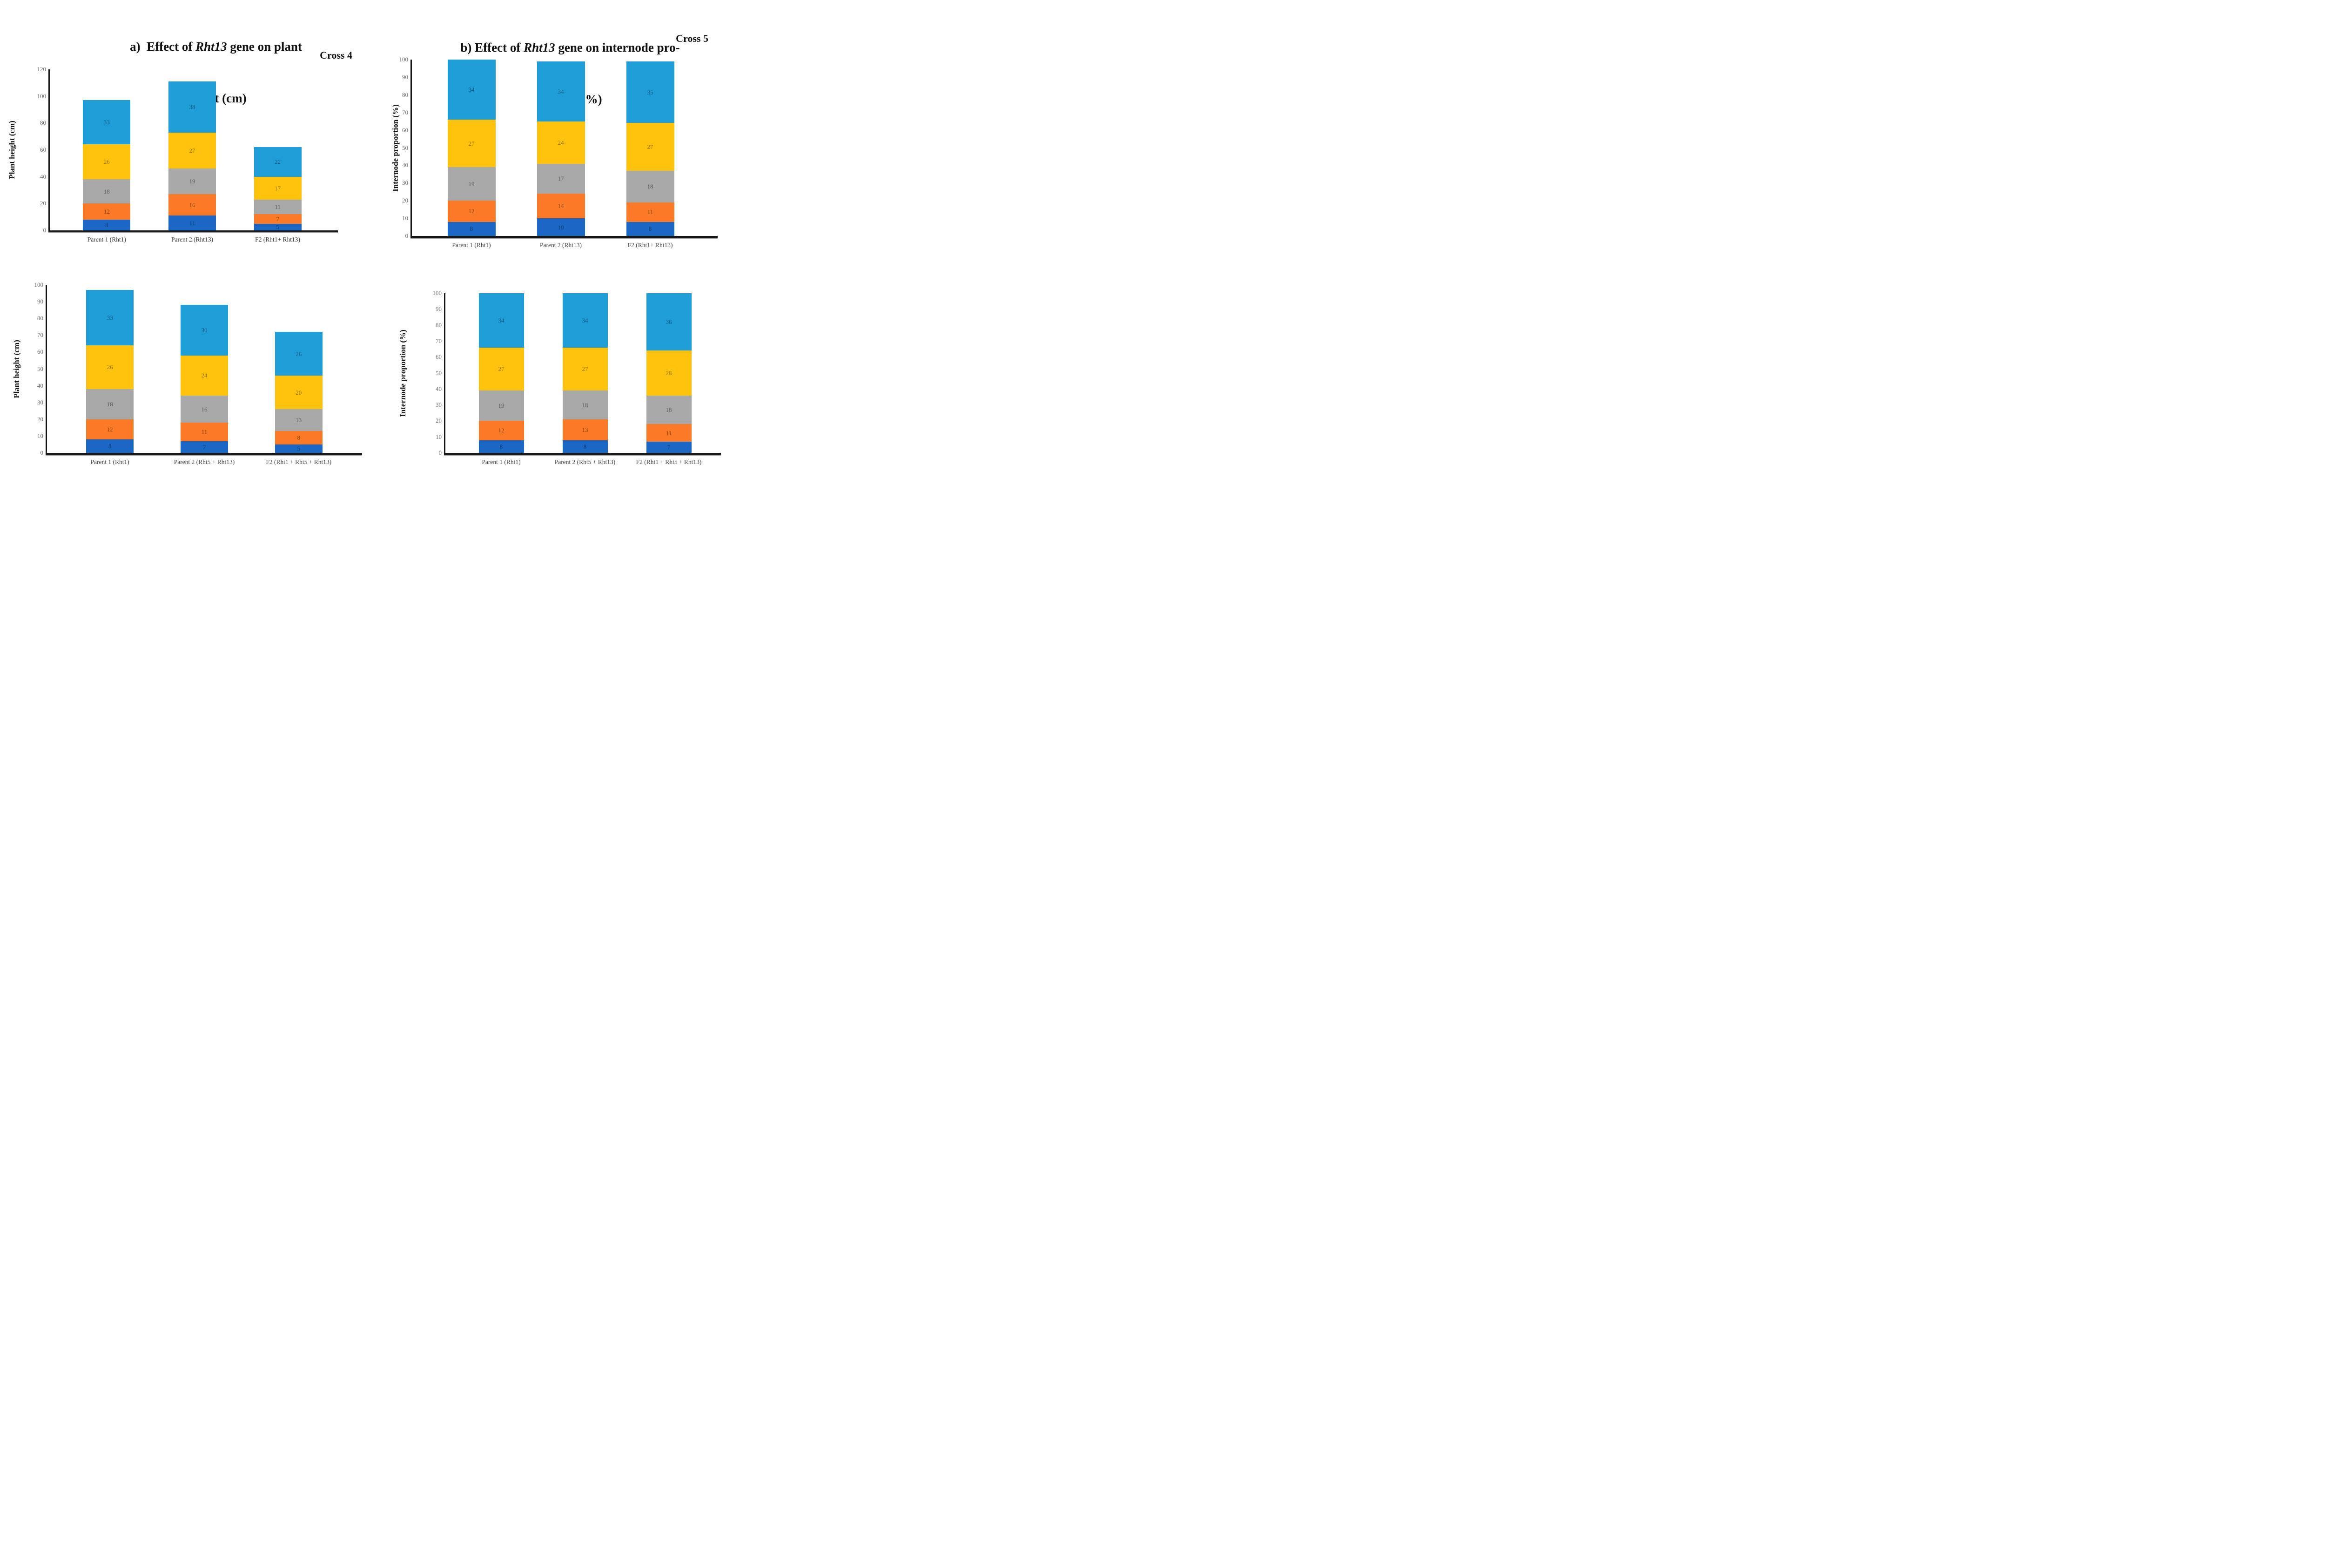 The width and height of the screenshot is (2327, 1568). Describe the element at coordinates (278, 239) in the screenshot. I see `x-category-label: F2 (Rht1+ Rht13)` at that location.